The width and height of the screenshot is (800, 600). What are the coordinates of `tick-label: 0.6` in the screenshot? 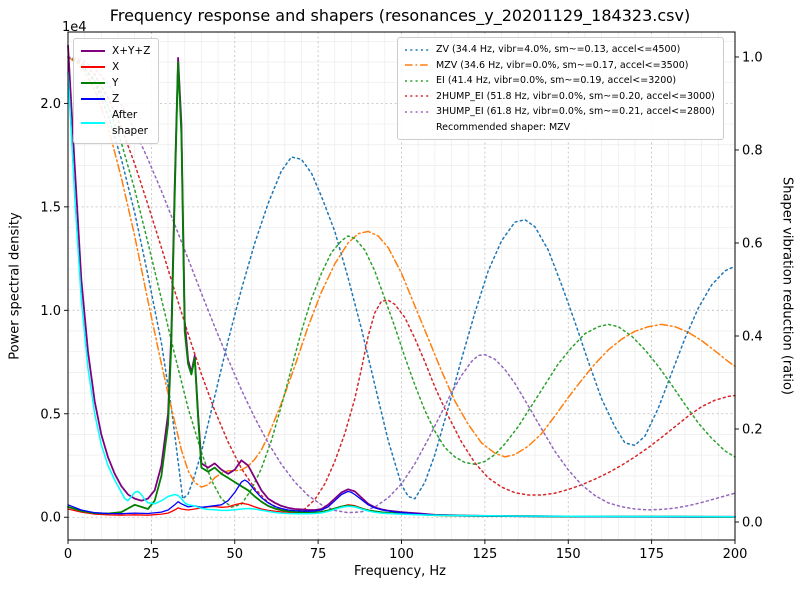 It's located at (752, 243).